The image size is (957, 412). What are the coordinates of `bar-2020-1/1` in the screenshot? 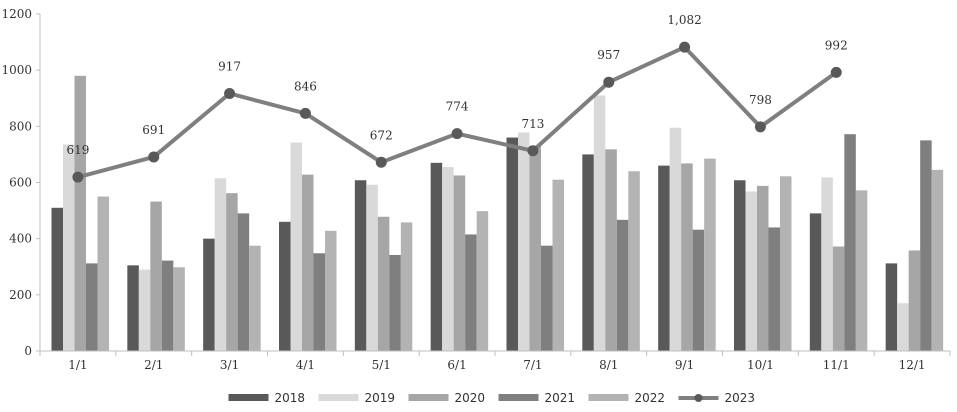 It's located at (80, 213).